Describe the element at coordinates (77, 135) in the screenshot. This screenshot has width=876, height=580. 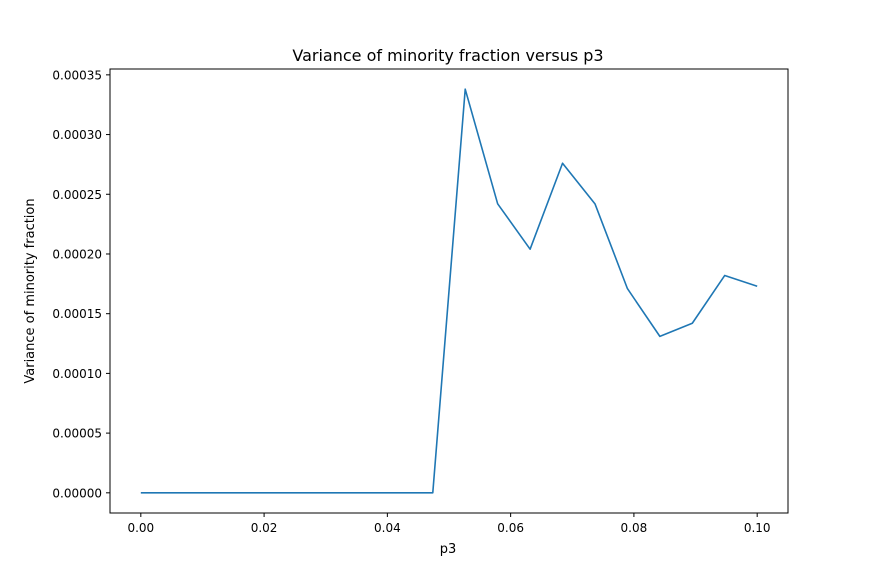
I see `y-tick-label: 0.00030` at that location.